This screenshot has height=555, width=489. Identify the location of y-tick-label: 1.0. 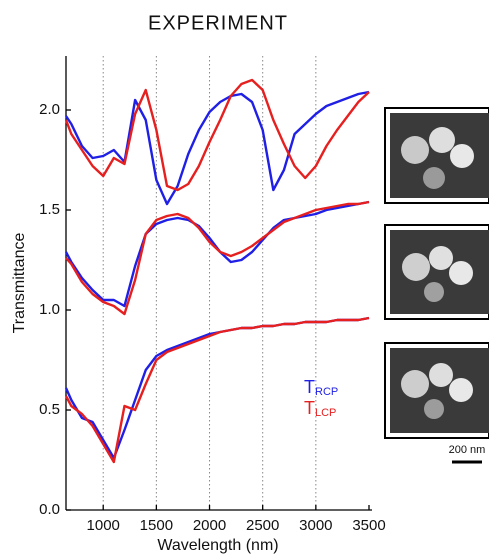
(49, 309).